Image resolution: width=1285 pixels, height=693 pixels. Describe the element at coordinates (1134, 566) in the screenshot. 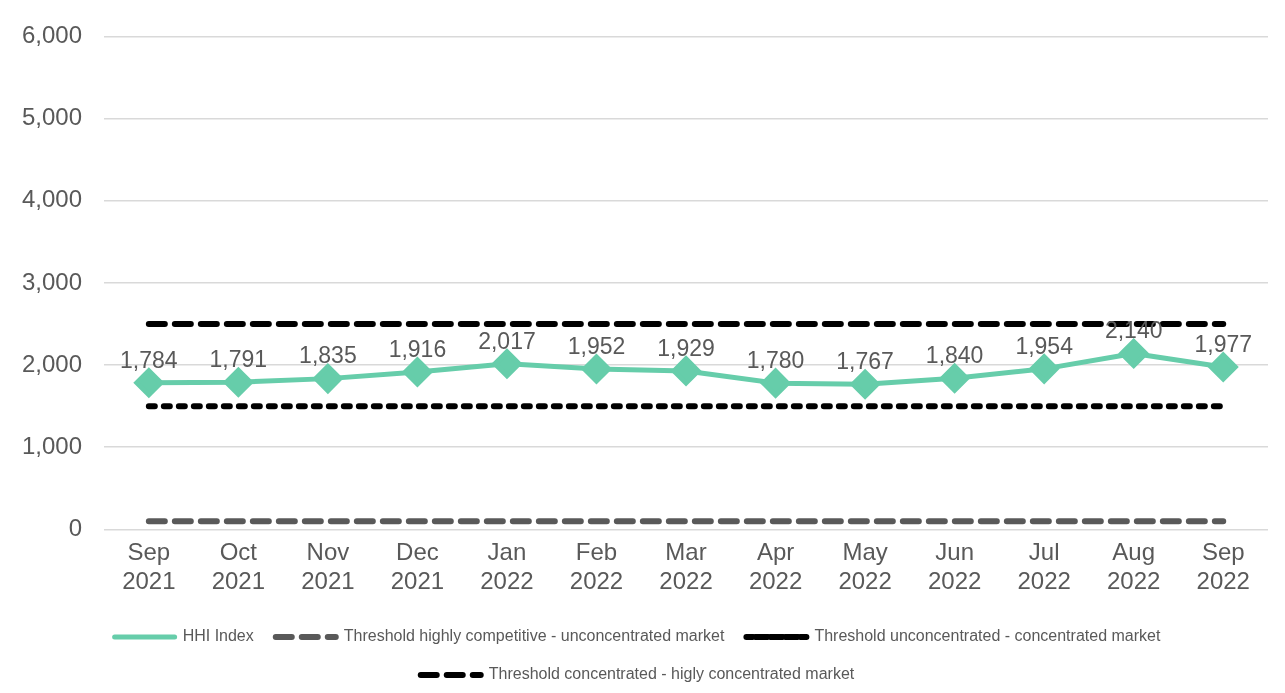

I see `x-tick-label: Aug 2022` at that location.